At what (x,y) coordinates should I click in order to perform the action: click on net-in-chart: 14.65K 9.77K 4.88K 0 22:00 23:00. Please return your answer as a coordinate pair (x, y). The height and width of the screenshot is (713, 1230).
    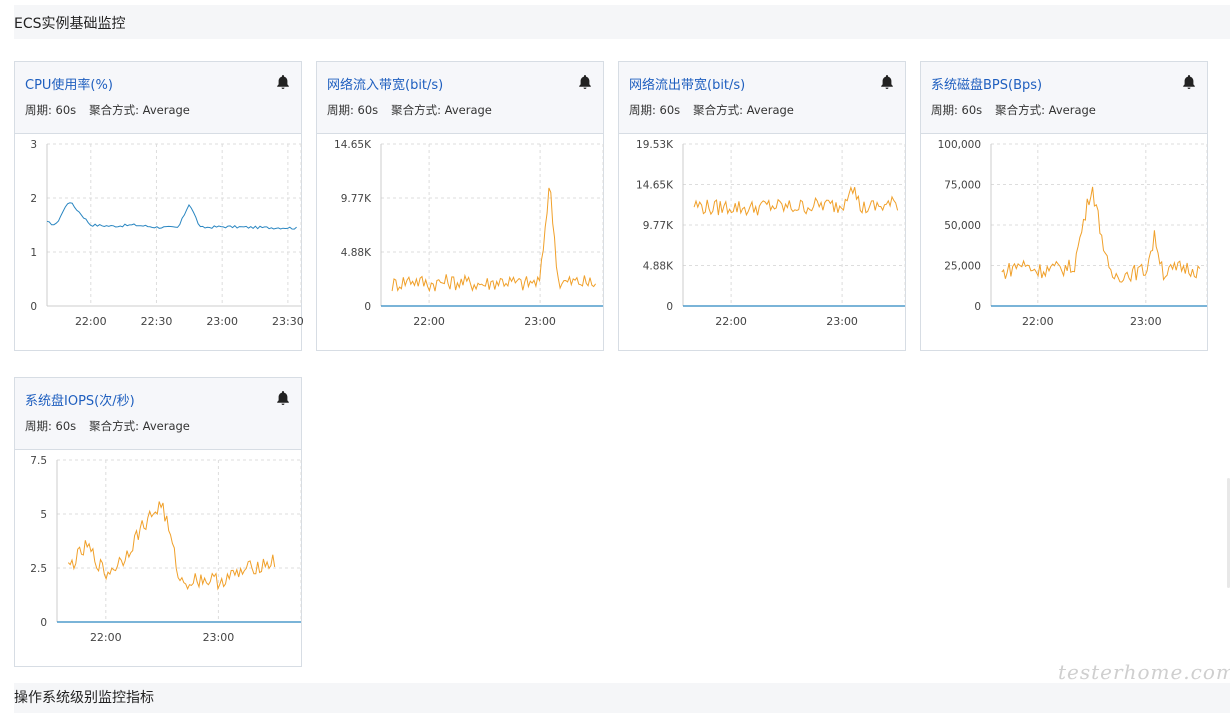
    Looking at the image, I should click on (461, 242).